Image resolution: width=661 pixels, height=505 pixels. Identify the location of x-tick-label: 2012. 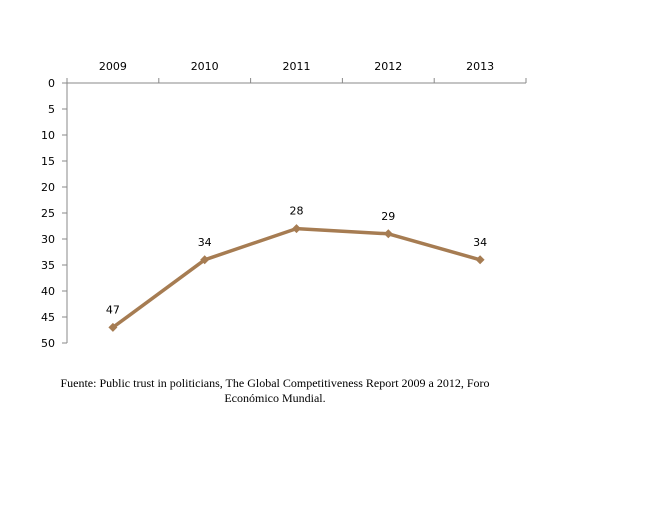
(388, 66).